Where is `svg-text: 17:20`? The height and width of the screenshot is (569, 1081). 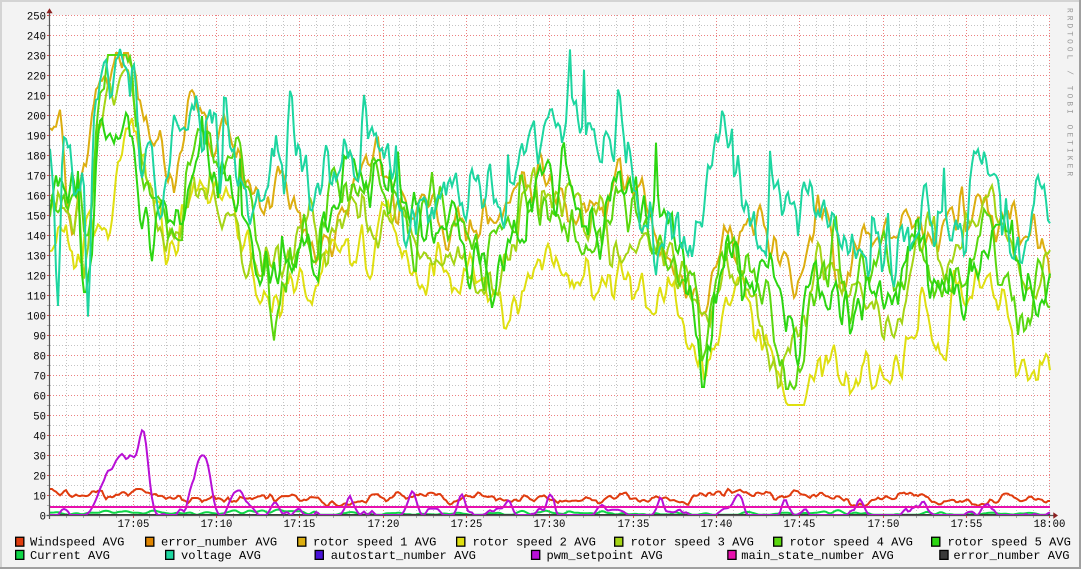
svg-text: 17:20 is located at coordinates (384, 525).